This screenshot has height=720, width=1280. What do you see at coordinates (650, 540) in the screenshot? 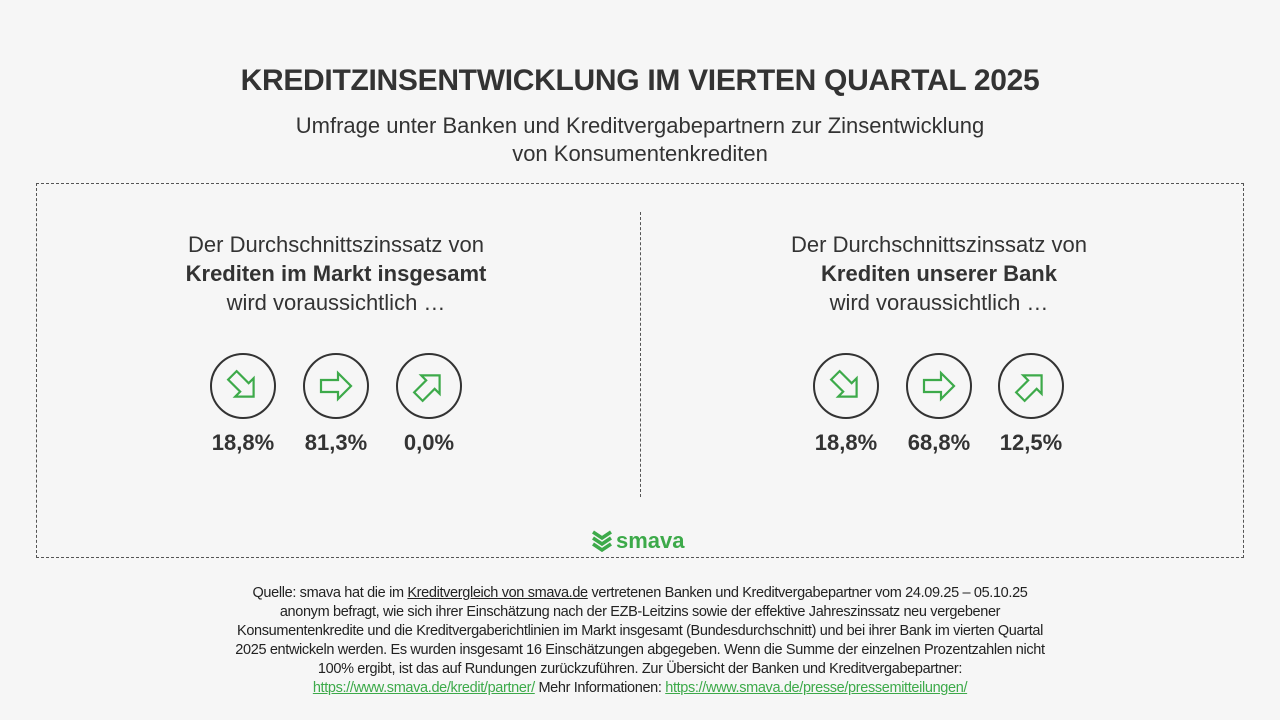
I see `logo-text: smava` at bounding box center [650, 540].